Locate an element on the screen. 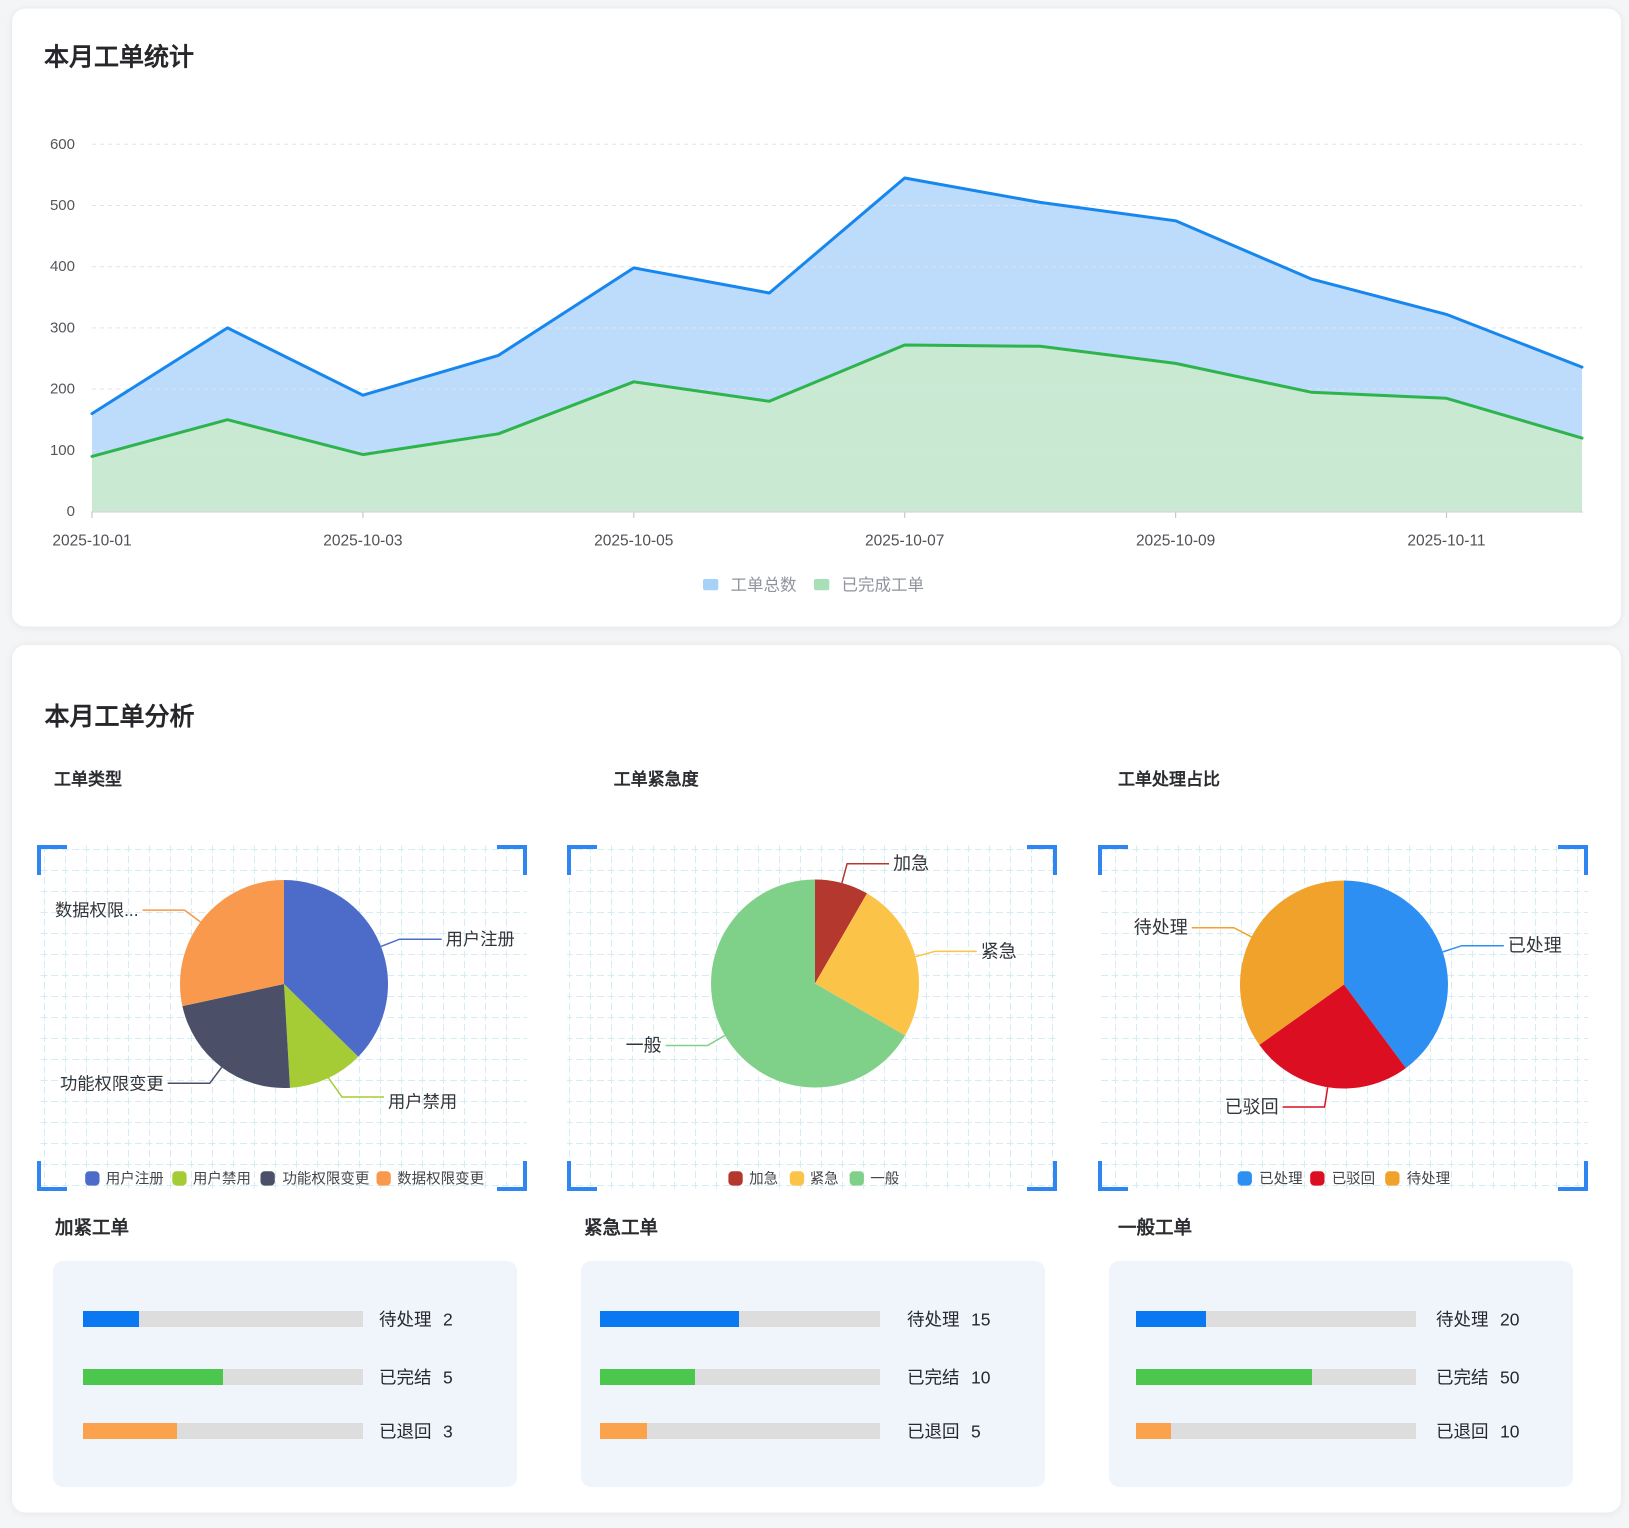  svg-text: 2025-10-03 is located at coordinates (362, 541).